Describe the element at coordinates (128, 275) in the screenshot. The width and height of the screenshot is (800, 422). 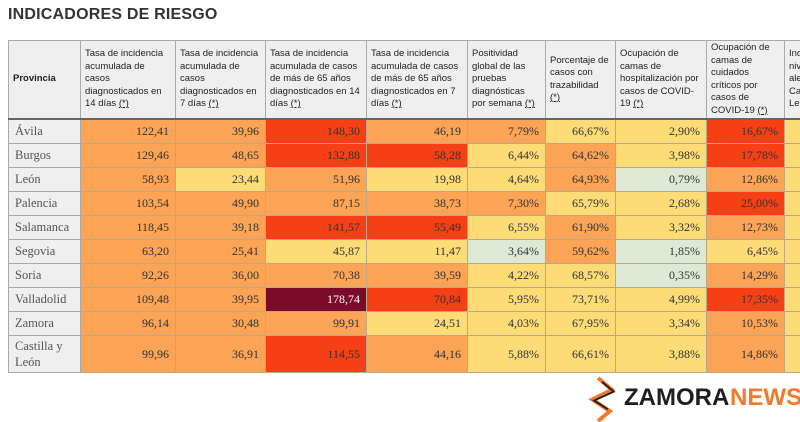
I see `indicator-cell: 92,26` at that location.